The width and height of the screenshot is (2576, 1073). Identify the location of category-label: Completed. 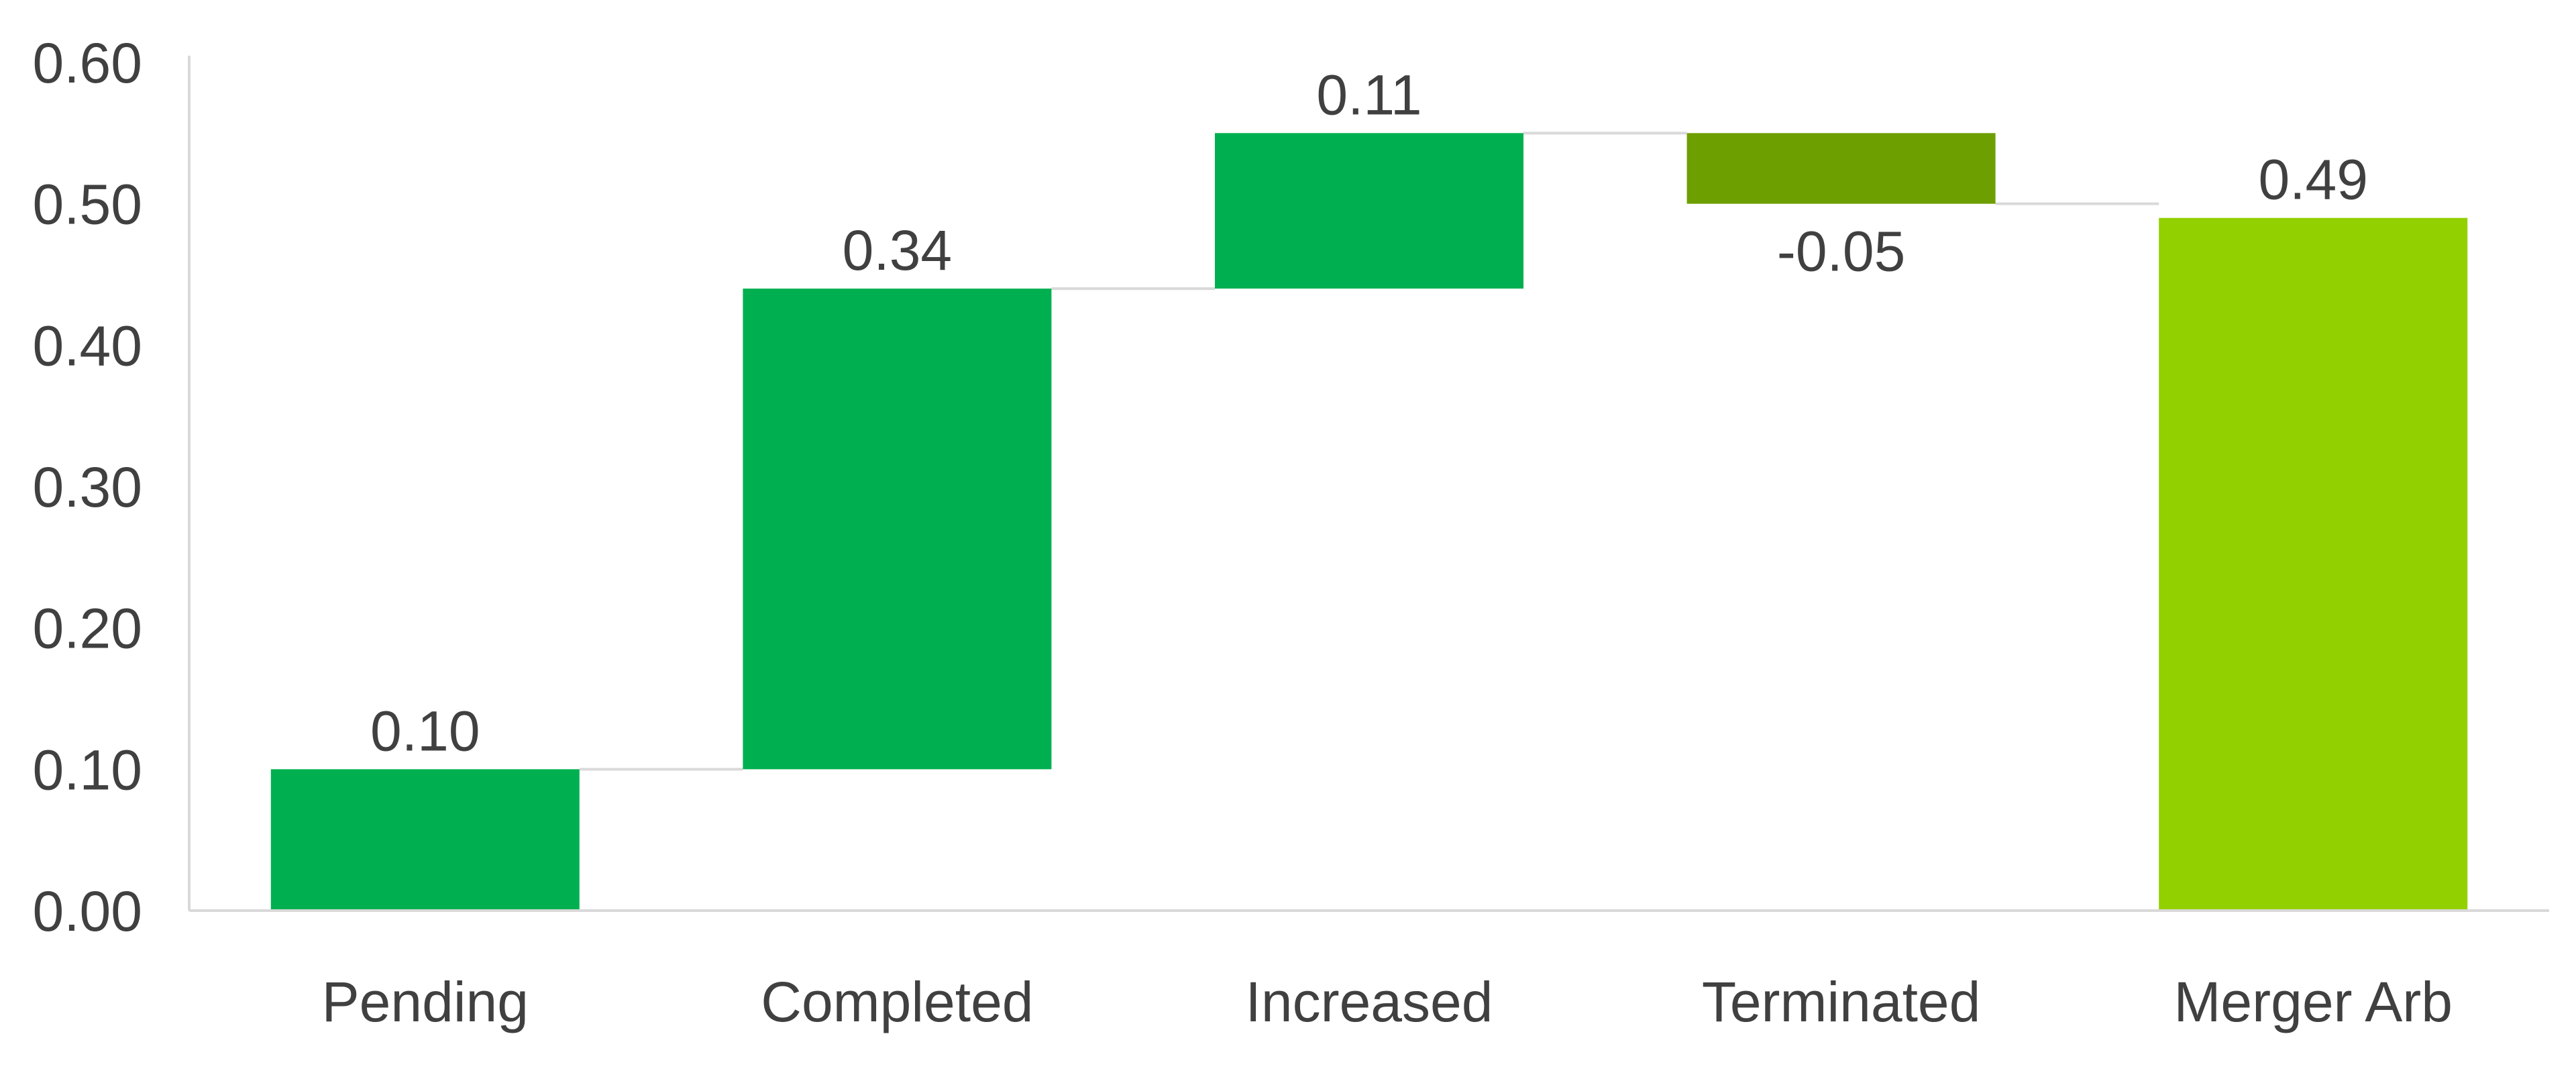
(897, 1001).